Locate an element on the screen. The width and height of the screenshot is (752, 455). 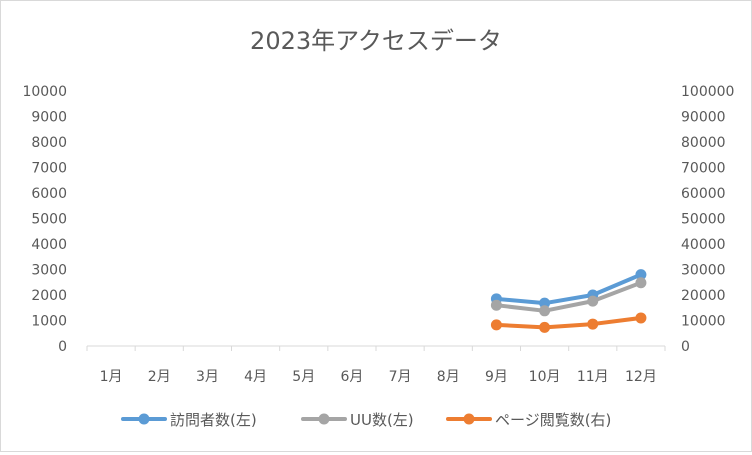
left-tick-label: 8000 is located at coordinates (49, 143).